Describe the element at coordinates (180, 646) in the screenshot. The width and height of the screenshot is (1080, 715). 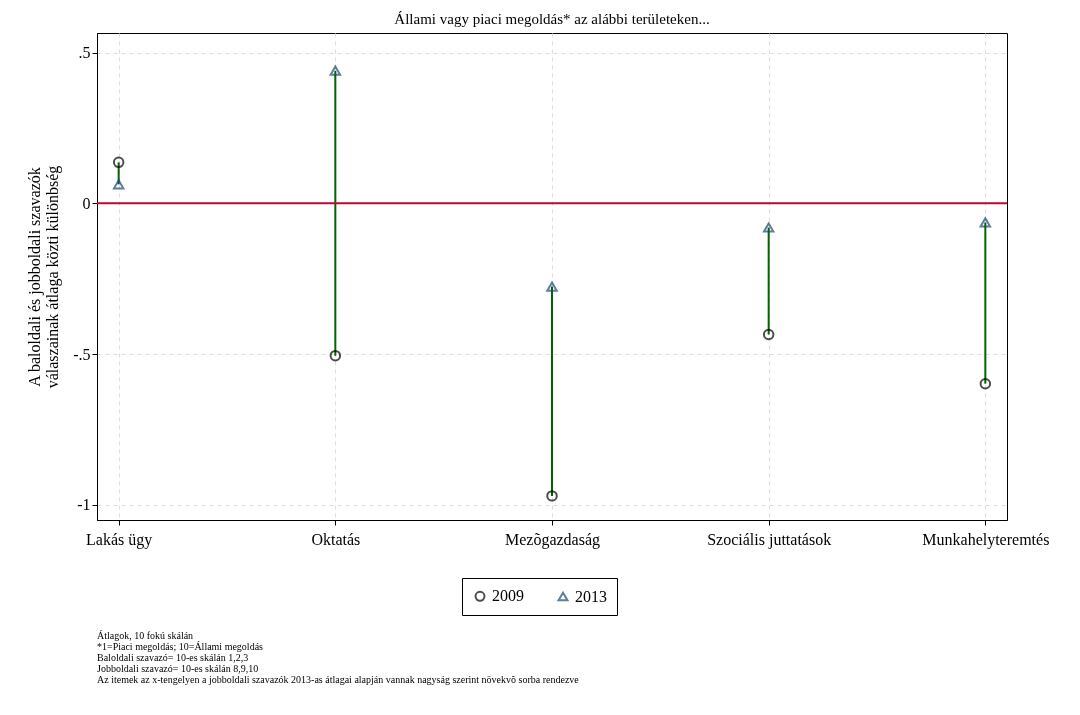
I see `text: *1=Piaci megoldás; 10=Állami megoldás` at that location.